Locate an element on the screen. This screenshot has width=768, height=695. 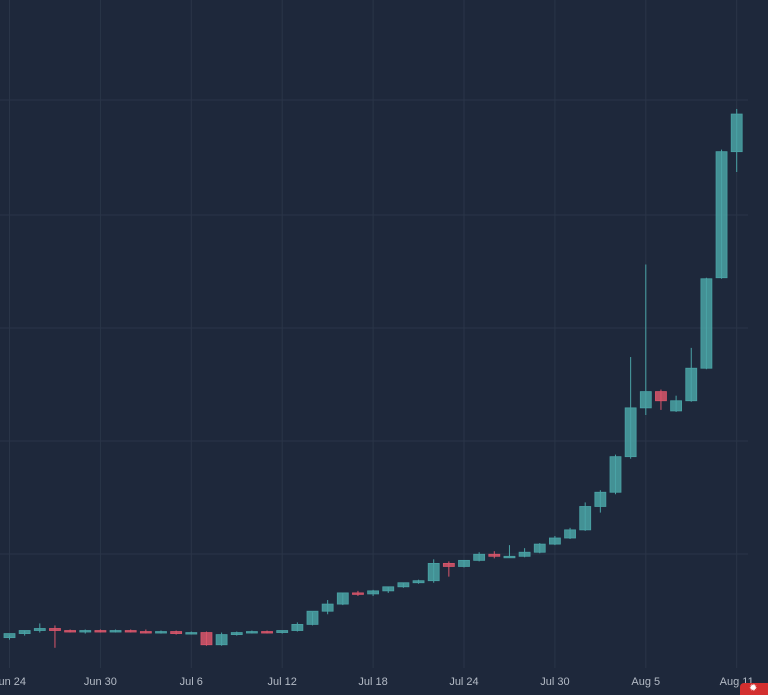
x-tick-label: Jun 30 is located at coordinates (100, 682).